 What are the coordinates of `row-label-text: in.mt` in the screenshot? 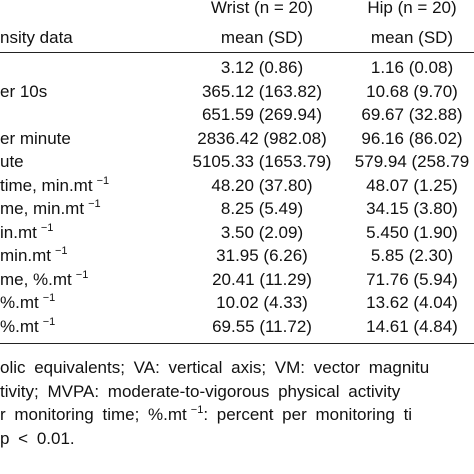 It's located at (18, 232).